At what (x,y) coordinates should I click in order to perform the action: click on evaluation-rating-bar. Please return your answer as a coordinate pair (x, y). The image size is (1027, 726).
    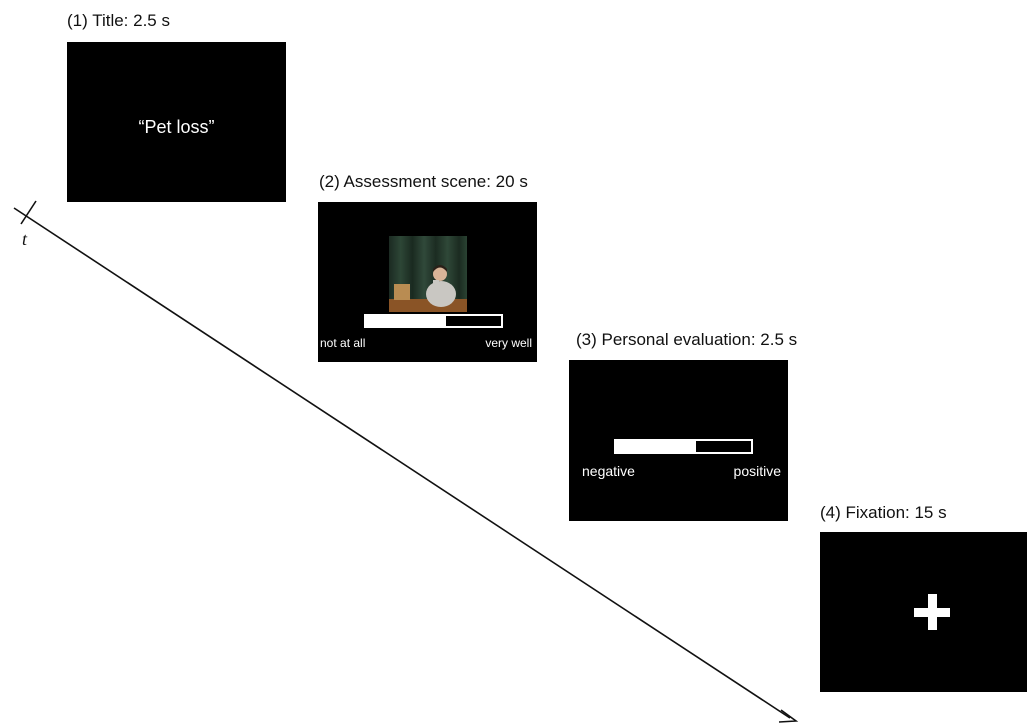
    Looking at the image, I should click on (683, 446).